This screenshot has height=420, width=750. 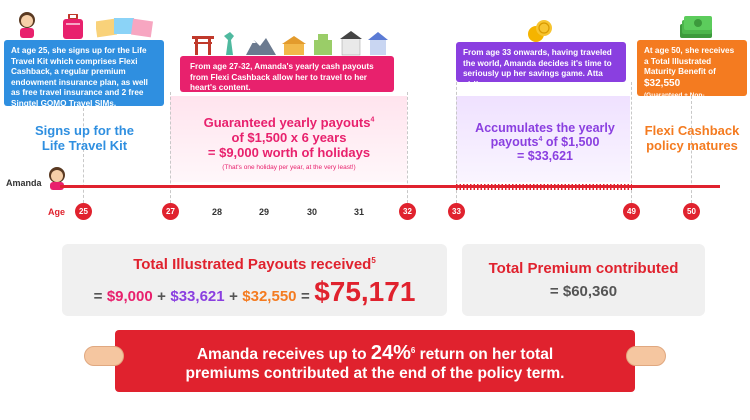 What do you see at coordinates (161, 296) in the screenshot?
I see `payouts-plus1: +` at bounding box center [161, 296].